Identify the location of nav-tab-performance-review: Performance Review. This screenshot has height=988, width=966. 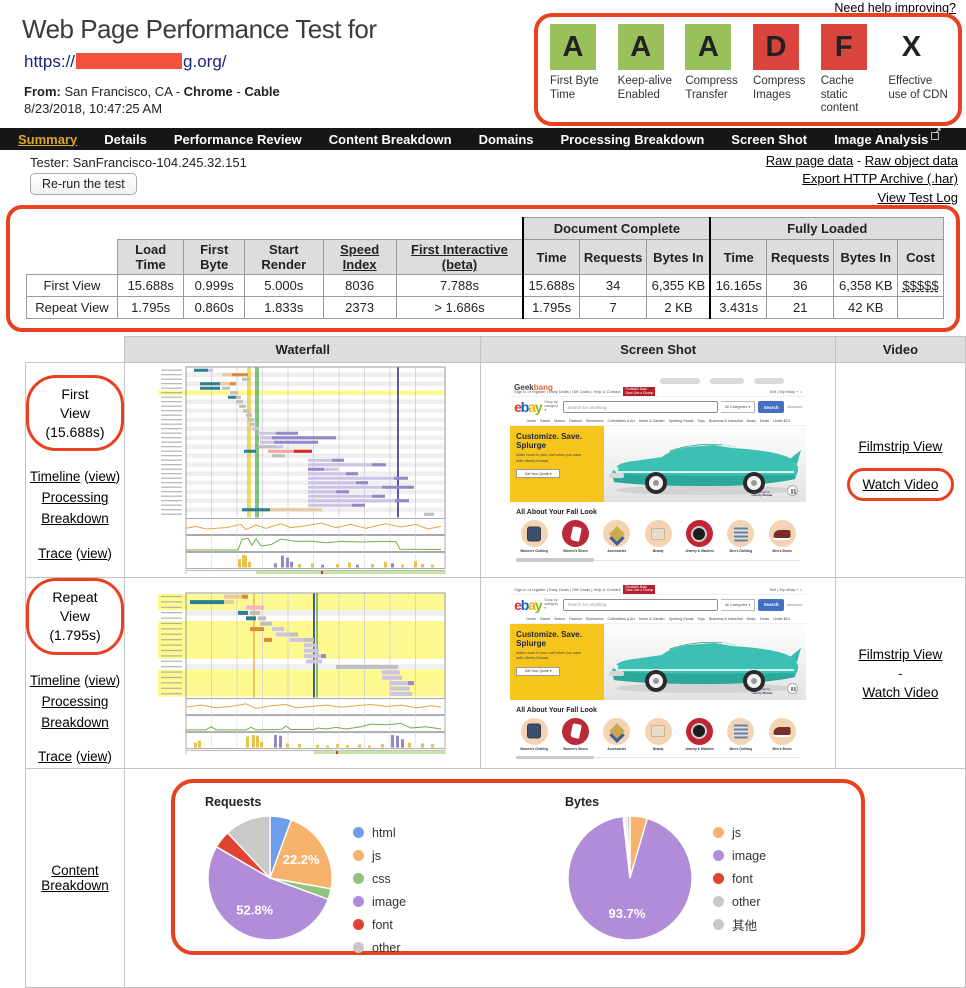
(237, 139).